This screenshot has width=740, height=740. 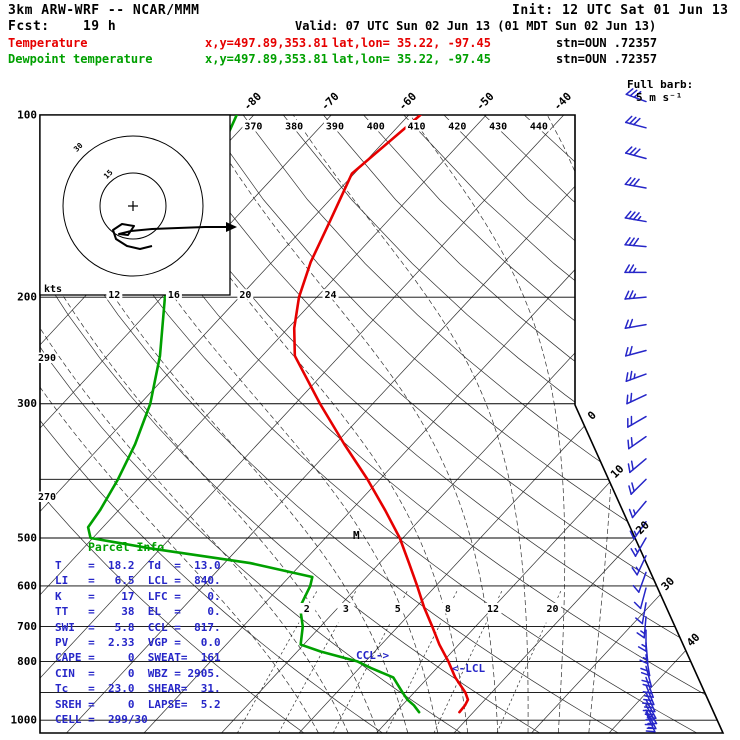 I want to click on parcel-info-line: SWI = 5.8 CCL = 817., so click(x=138, y=627).